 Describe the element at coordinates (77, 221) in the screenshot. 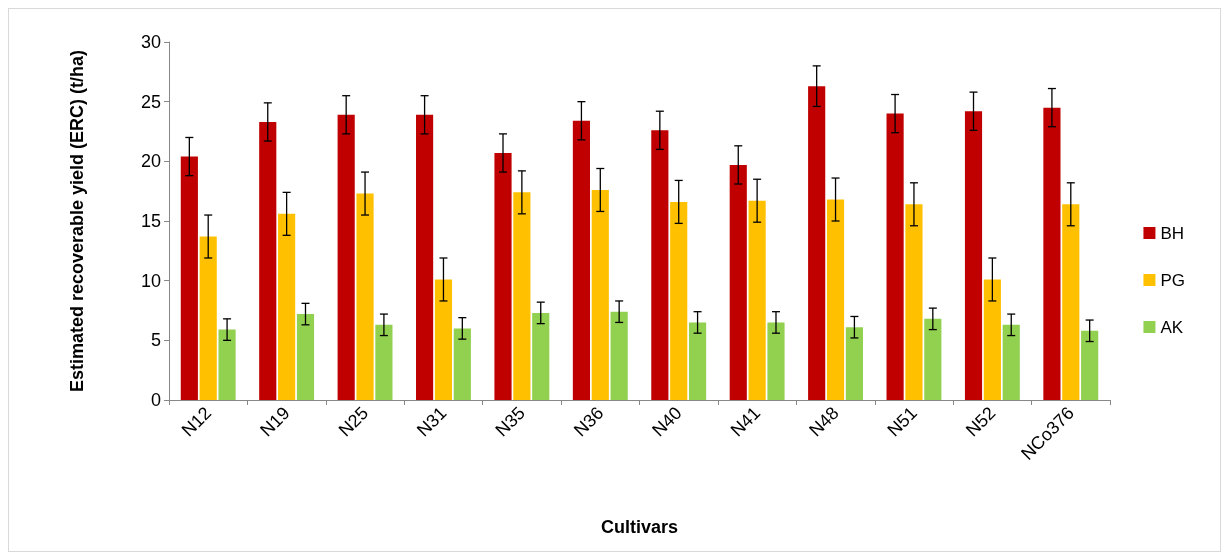

I see `y-axis-title: Estimated recoverable yield (ERC) (t/ha)` at that location.